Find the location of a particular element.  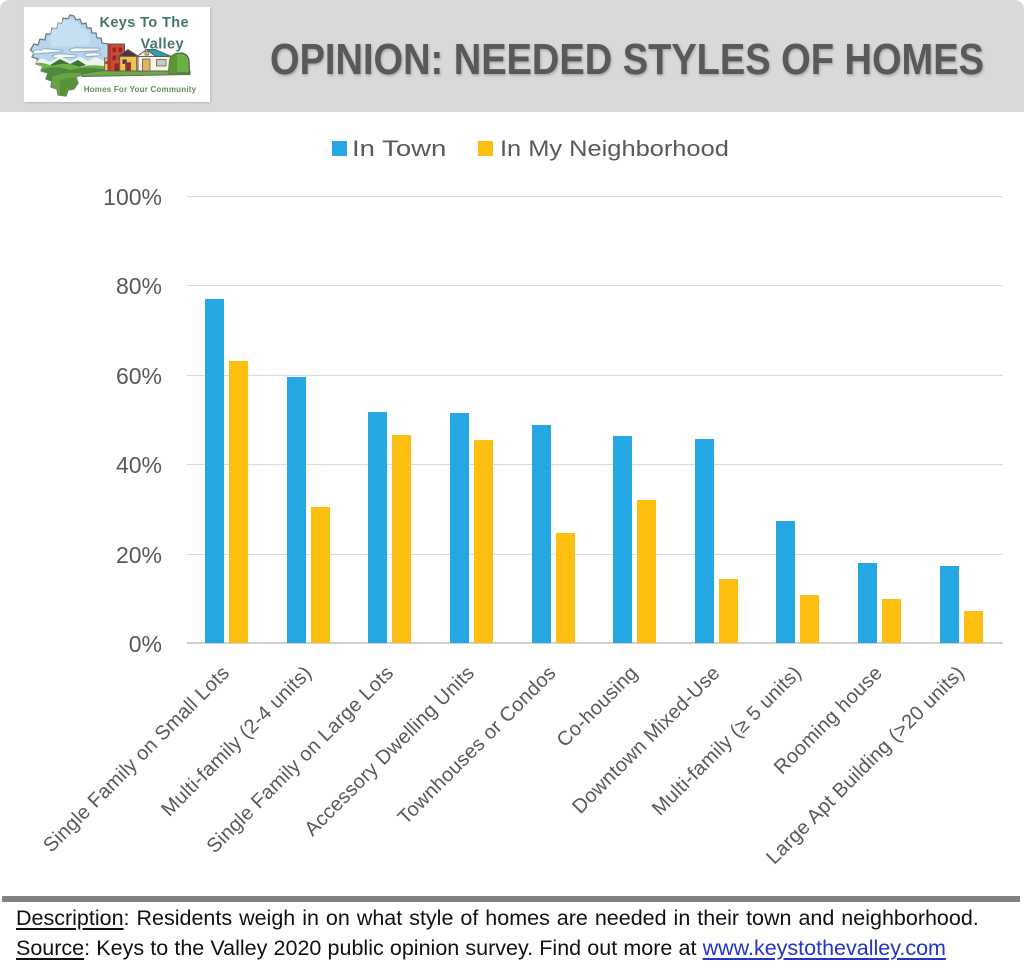

svg-text: Homes For Your Community is located at coordinates (140, 89).